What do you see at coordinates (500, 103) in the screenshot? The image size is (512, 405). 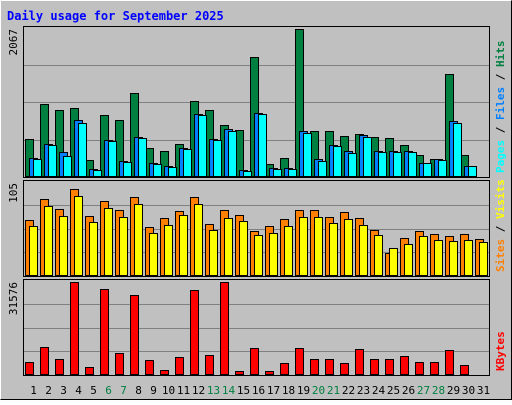 I see `legend-files: Files` at bounding box center [500, 103].